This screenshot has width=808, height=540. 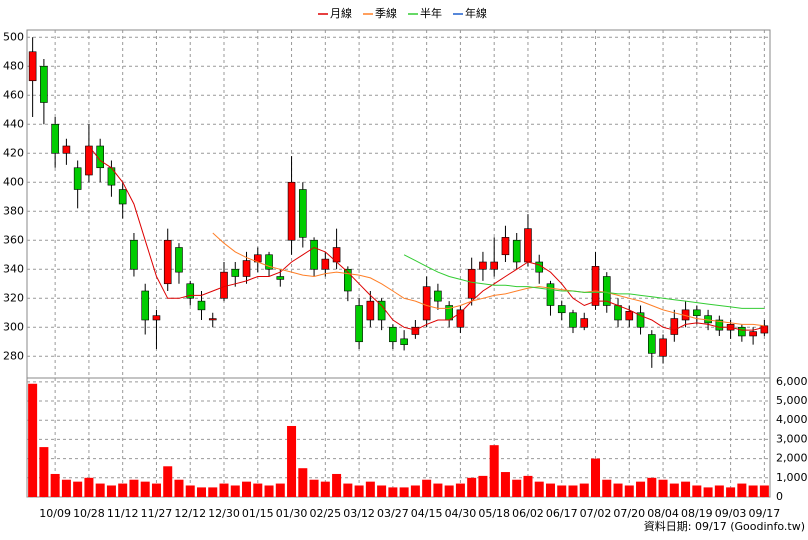 What do you see at coordinates (89, 513) in the screenshot?
I see `x-tick-label: 10/28` at bounding box center [89, 513].